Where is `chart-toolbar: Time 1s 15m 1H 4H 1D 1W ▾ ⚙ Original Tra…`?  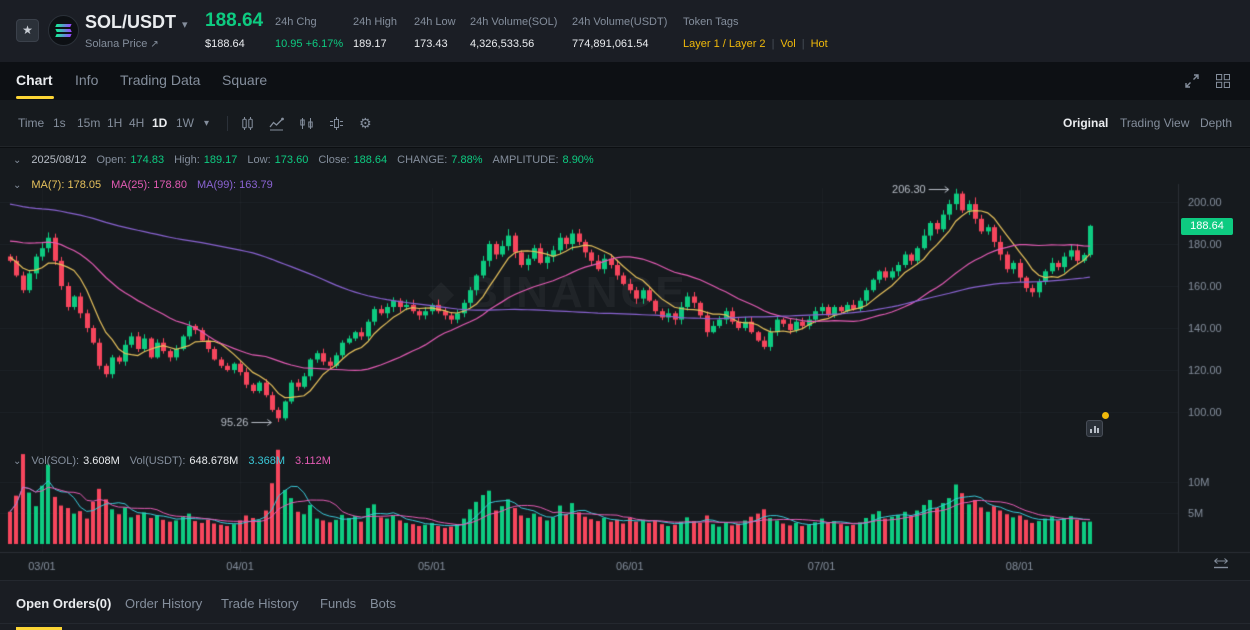 chart-toolbar: Time 1s 15m 1H 4H 1D 1W ▾ ⚙ Original Tra… is located at coordinates (625, 123).